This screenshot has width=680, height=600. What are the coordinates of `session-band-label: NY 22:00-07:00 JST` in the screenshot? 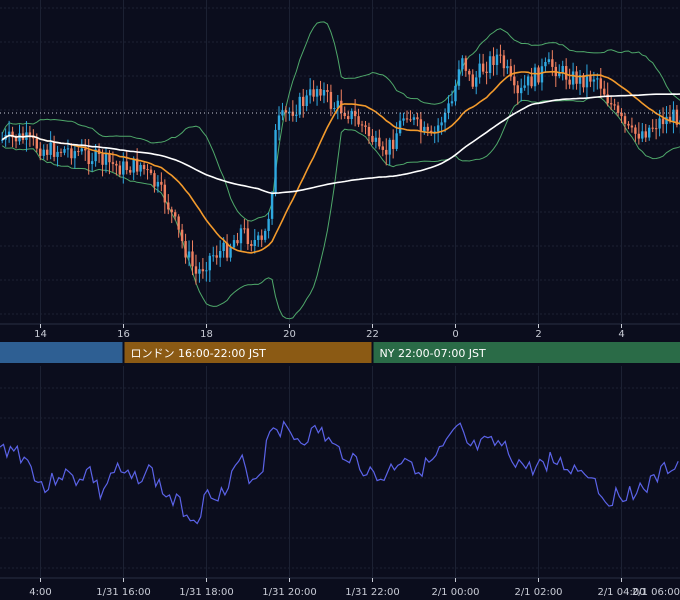 It's located at (433, 353).